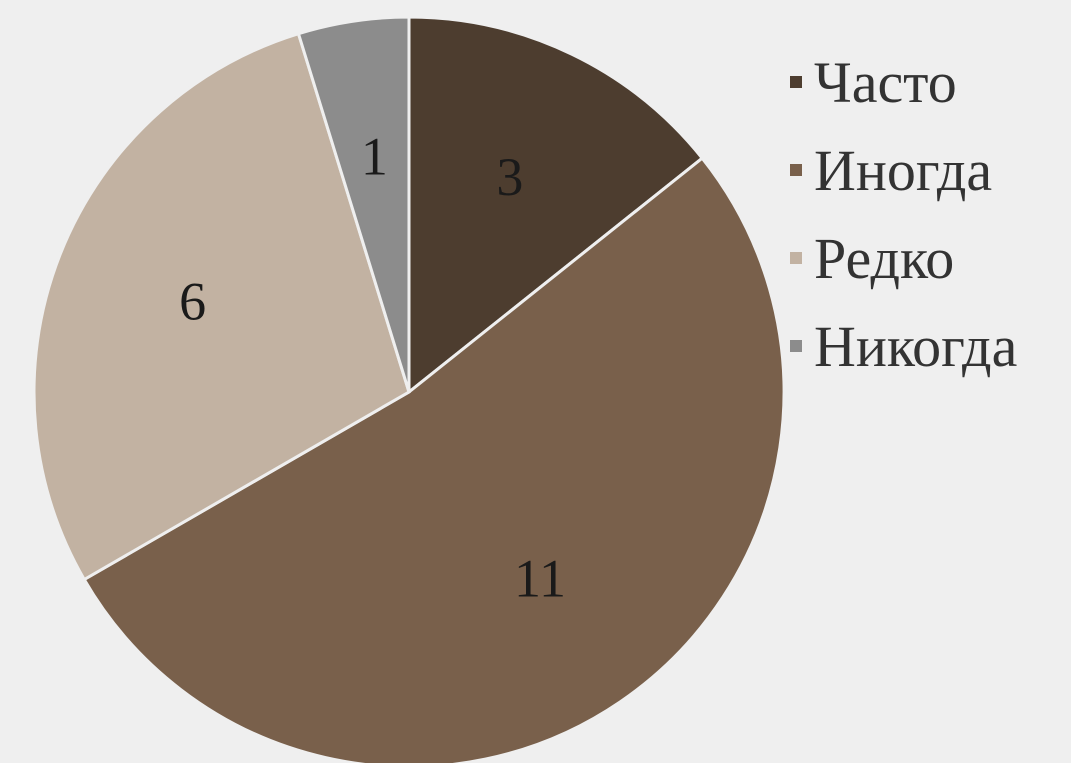  I want to click on legend-label-nikogda: Никогда, so click(916, 346).